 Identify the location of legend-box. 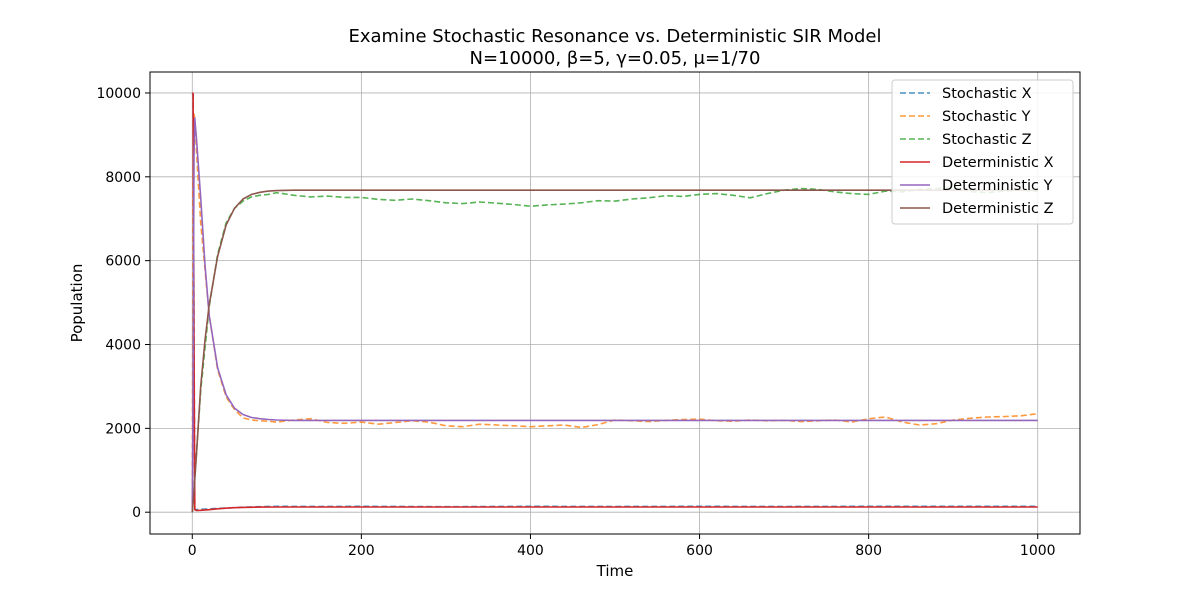
(982, 152).